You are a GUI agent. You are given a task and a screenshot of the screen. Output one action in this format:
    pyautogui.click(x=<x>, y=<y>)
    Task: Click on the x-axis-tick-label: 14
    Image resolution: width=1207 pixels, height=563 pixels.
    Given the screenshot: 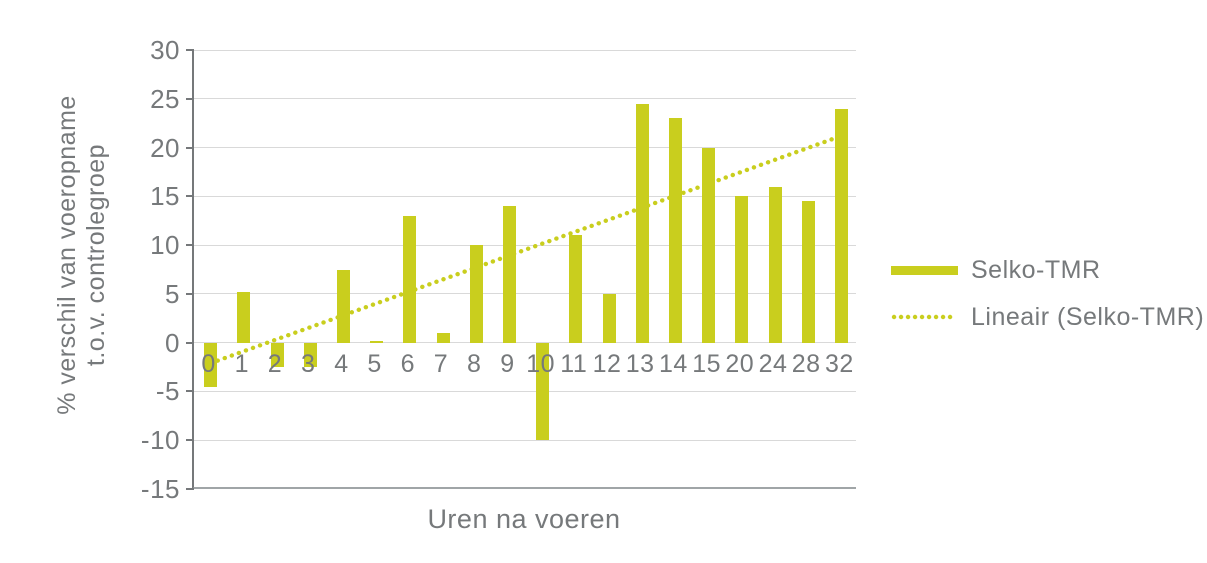 What is the action you would take?
    pyautogui.click(x=673, y=364)
    